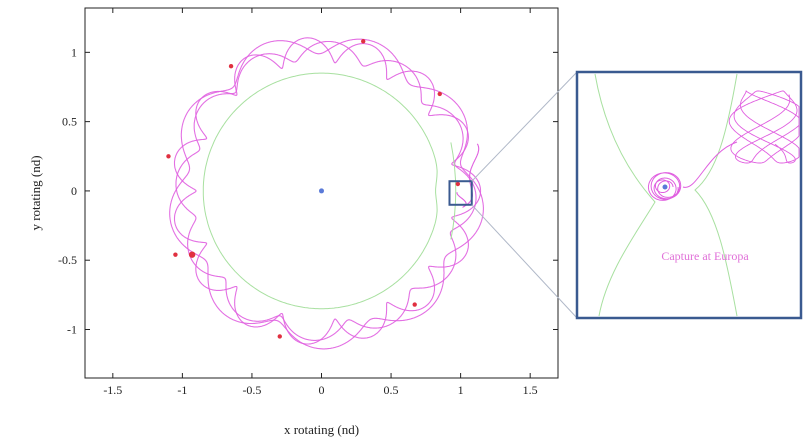 The width and height of the screenshot is (804, 440). What do you see at coordinates (192, 254) in the screenshot?
I see `trajectory-marker-large` at bounding box center [192, 254].